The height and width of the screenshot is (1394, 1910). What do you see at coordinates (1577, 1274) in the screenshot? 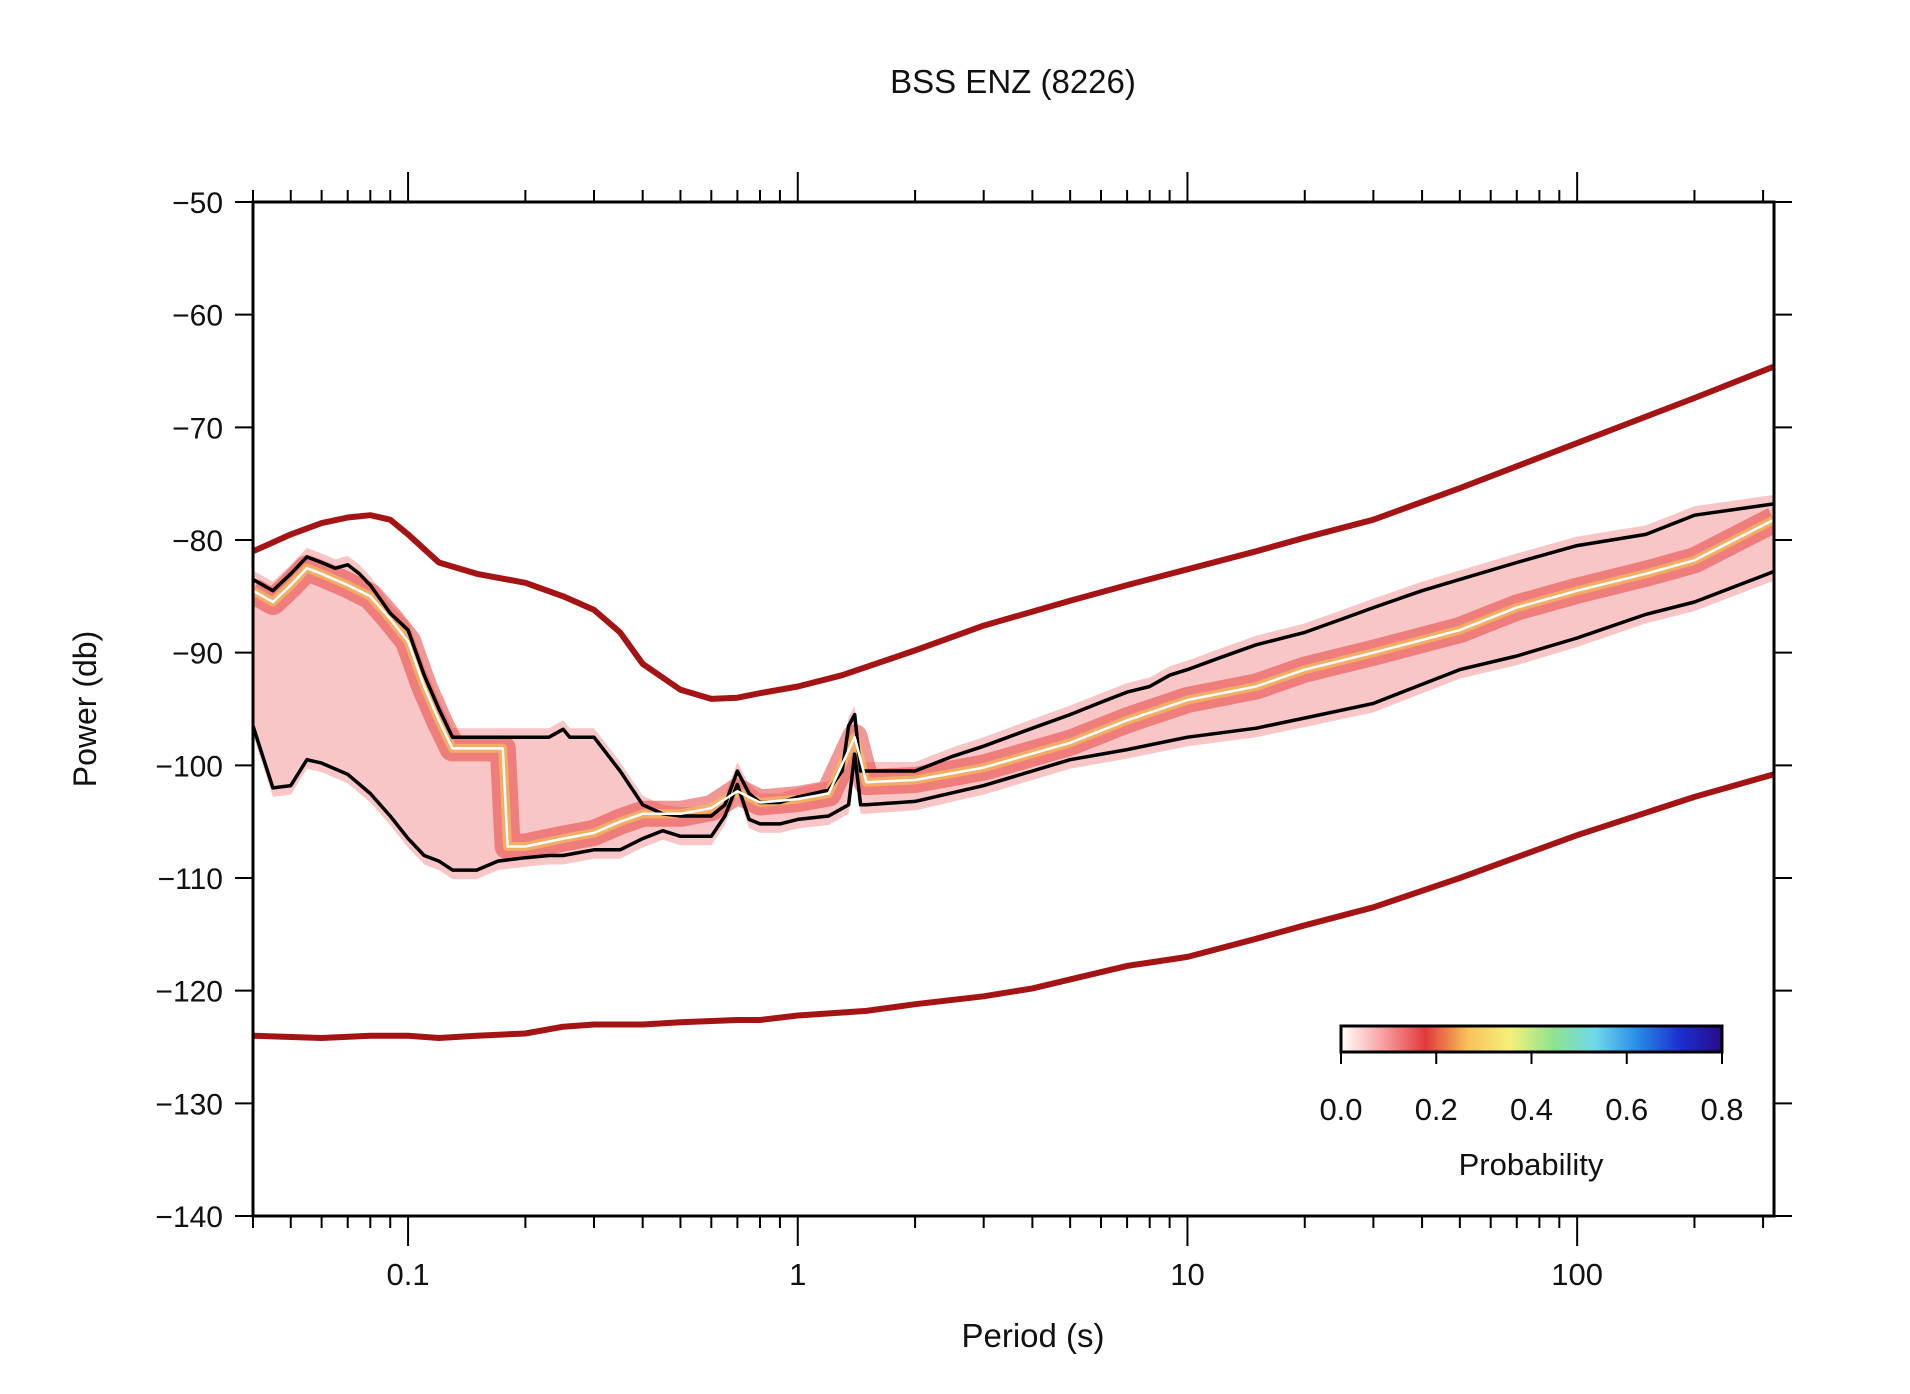
I see `x-tick-label: 100` at bounding box center [1577, 1274].